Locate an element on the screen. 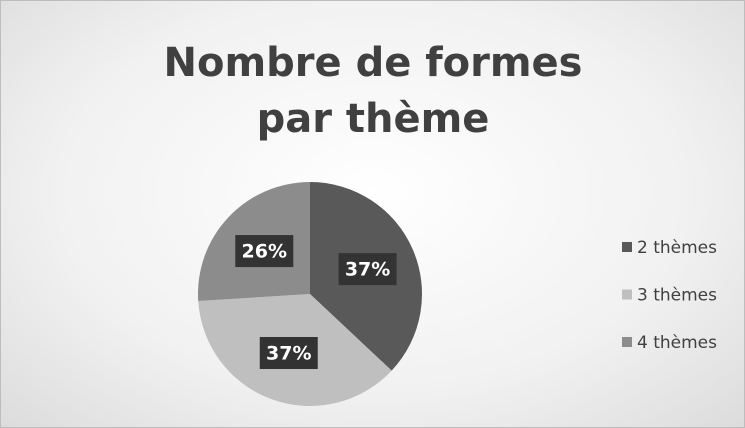 The image size is (745, 428). chart-title: Nombre de formes par thème is located at coordinates (373, 91).